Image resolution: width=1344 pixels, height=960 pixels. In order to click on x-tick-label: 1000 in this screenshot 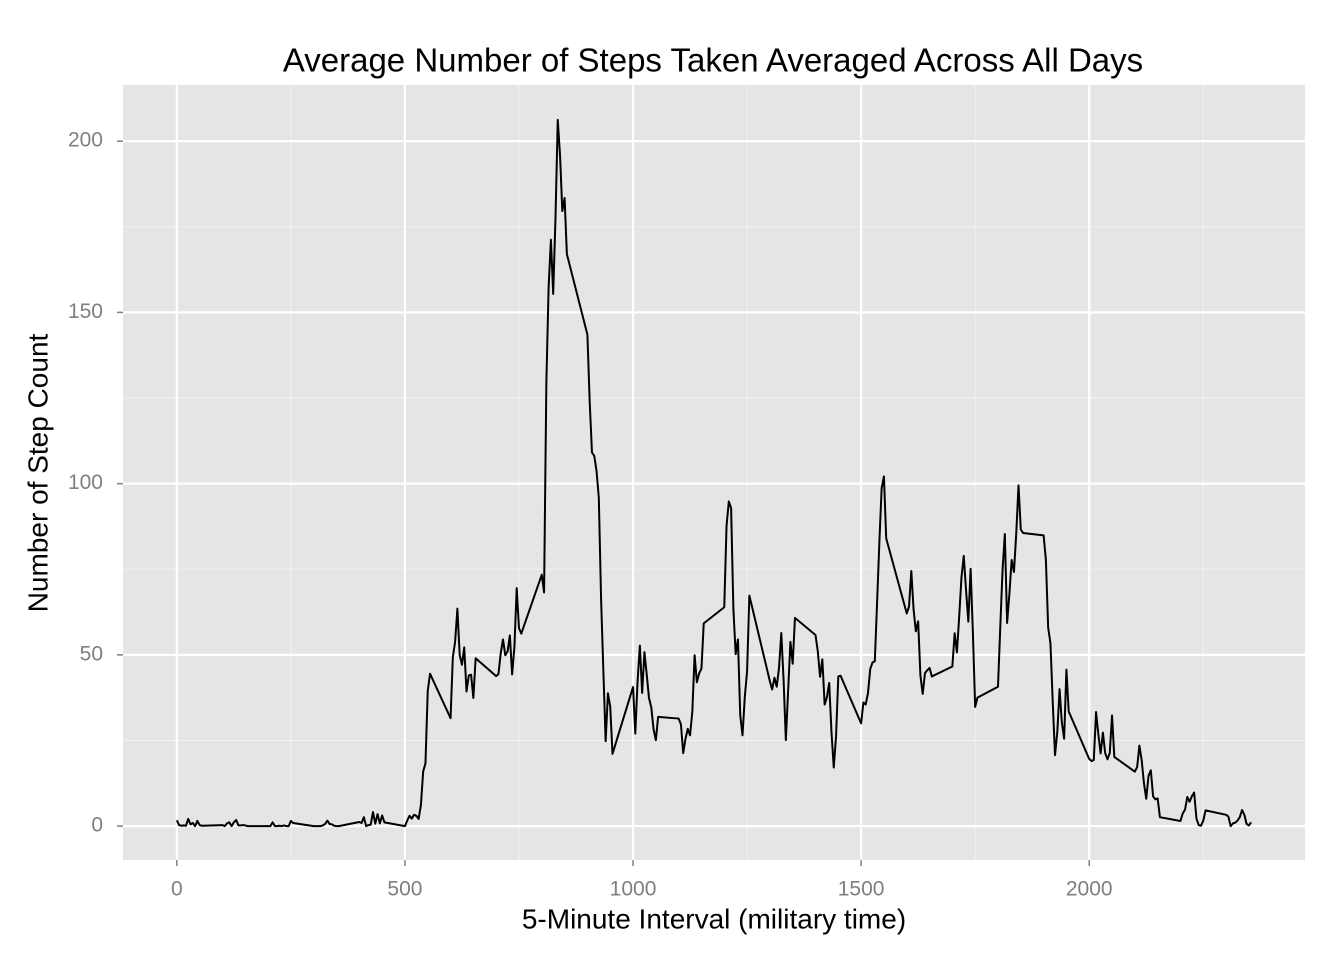, I will do `click(633, 889)`.